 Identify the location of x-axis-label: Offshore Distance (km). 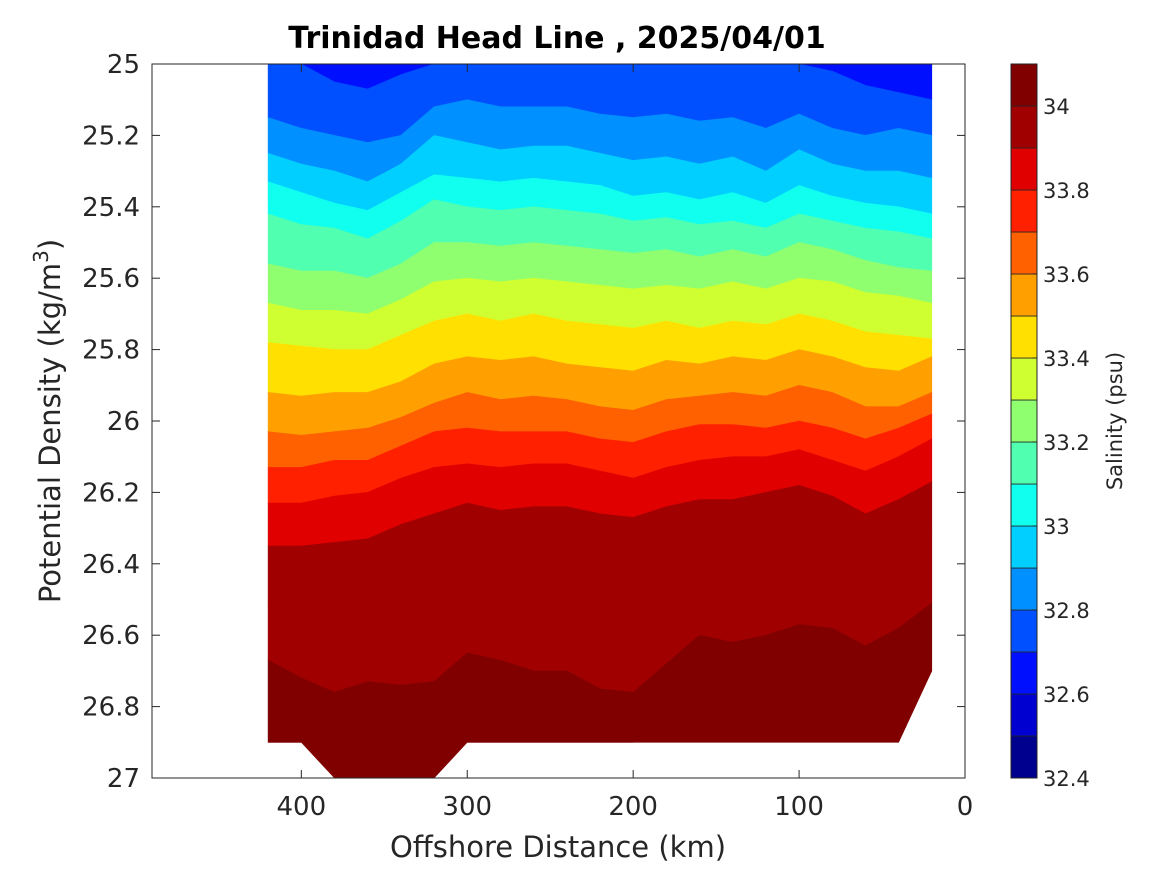
(558, 847).